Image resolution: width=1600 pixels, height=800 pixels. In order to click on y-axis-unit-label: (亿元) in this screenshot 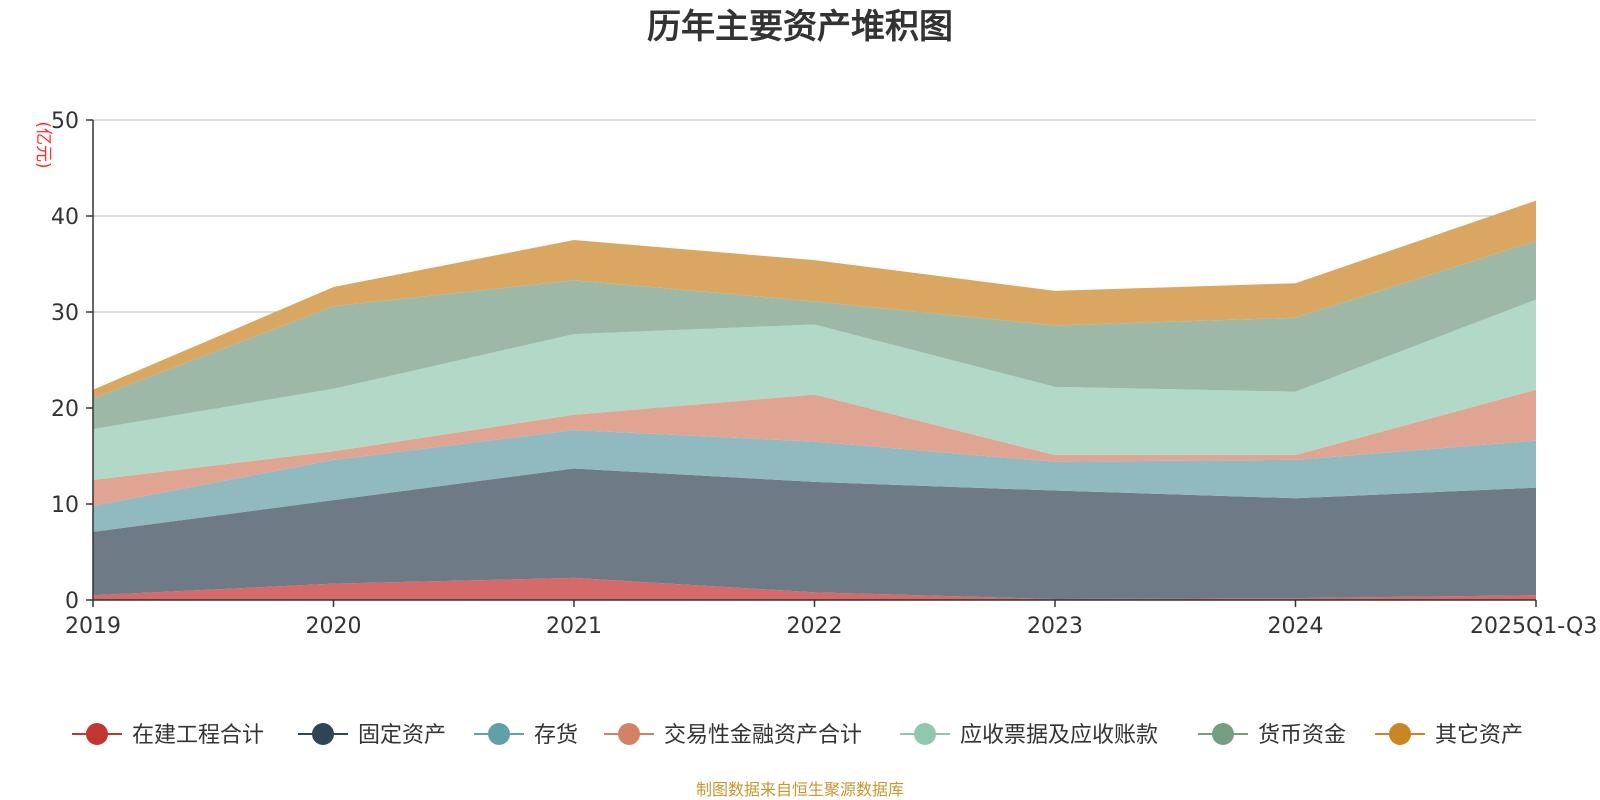, I will do `click(43, 144)`.